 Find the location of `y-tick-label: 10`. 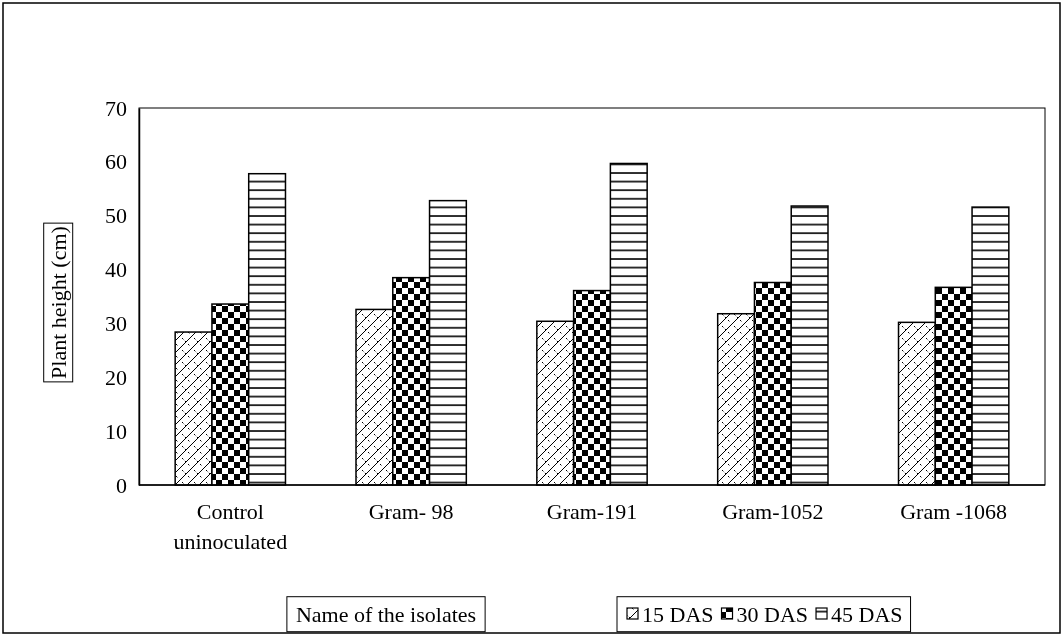

y-tick-label: 10 is located at coordinates (116, 431).